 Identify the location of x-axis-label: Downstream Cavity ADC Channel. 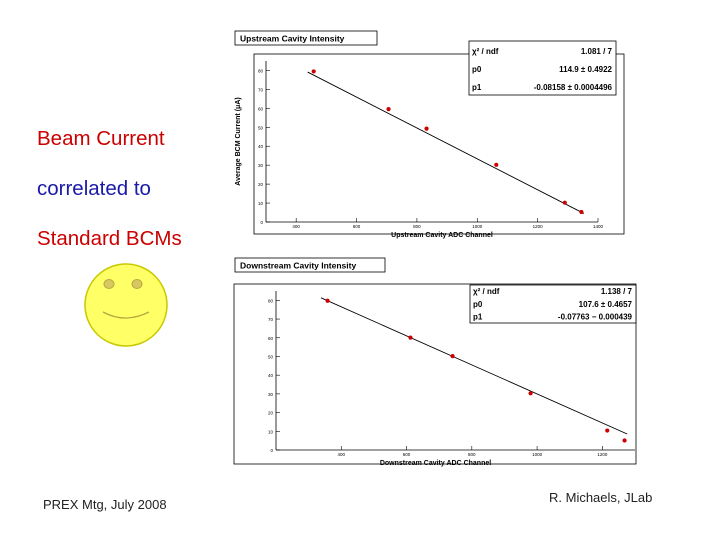
(435, 463).